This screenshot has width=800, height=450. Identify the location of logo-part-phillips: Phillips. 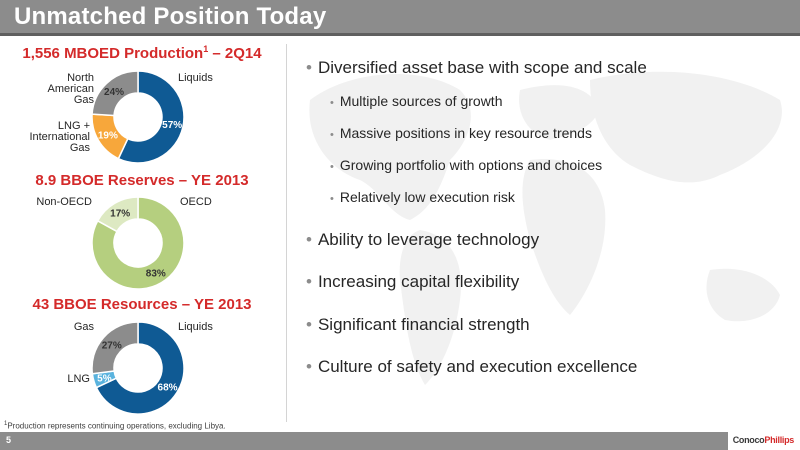
(779, 440).